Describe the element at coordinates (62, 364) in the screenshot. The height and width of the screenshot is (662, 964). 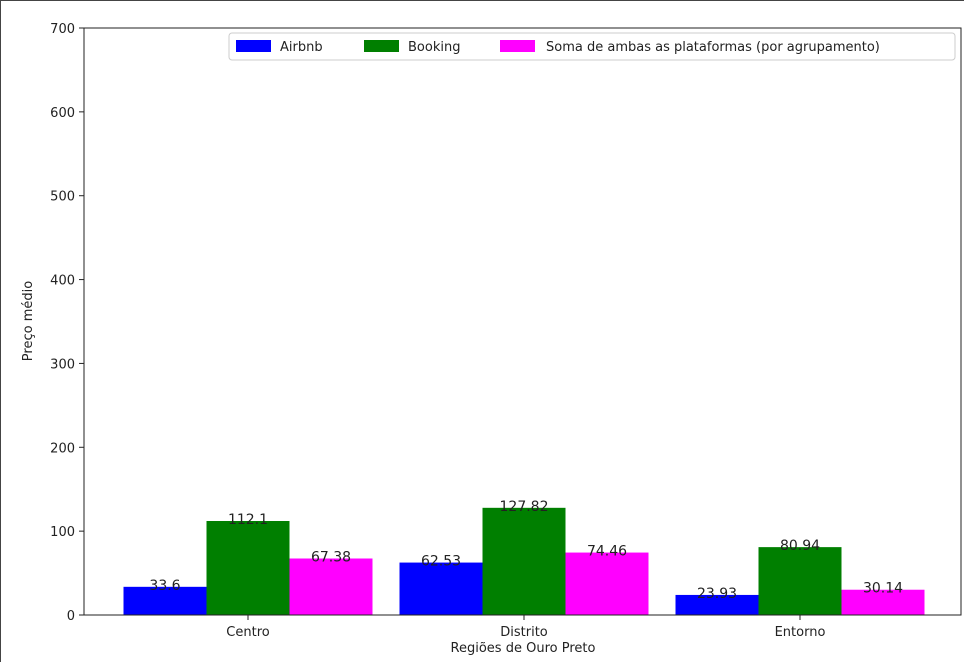
I see `y-tick-label: 300` at that location.